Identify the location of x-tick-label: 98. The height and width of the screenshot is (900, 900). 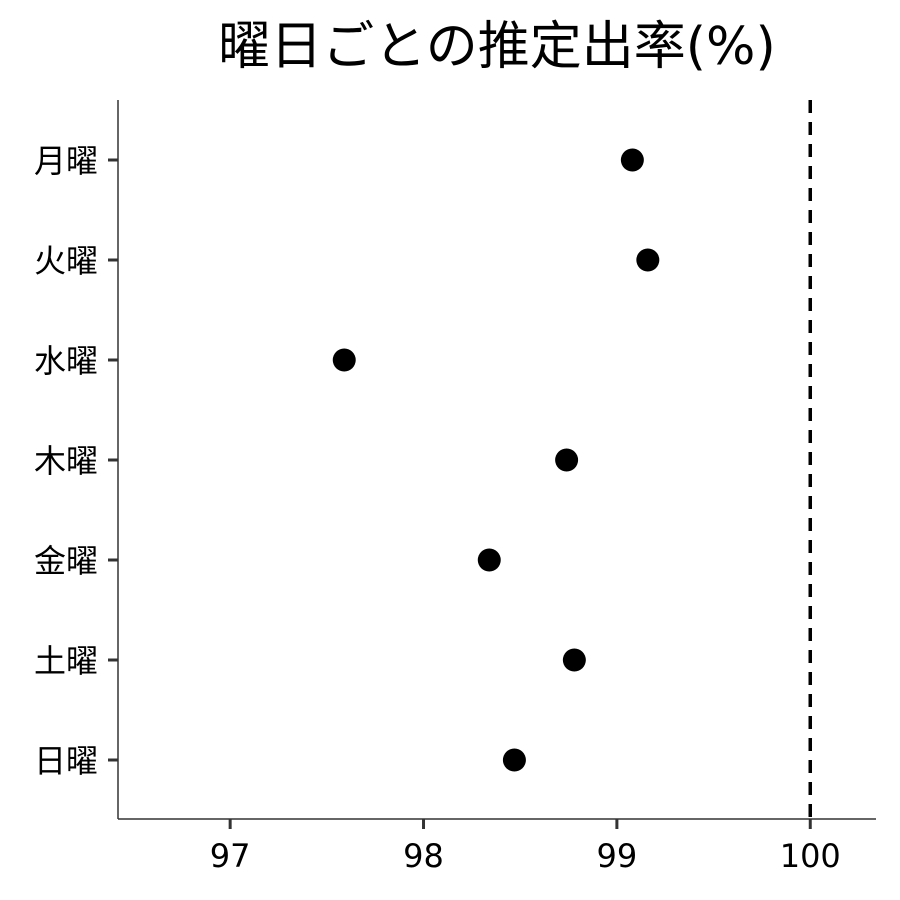
(423, 856).